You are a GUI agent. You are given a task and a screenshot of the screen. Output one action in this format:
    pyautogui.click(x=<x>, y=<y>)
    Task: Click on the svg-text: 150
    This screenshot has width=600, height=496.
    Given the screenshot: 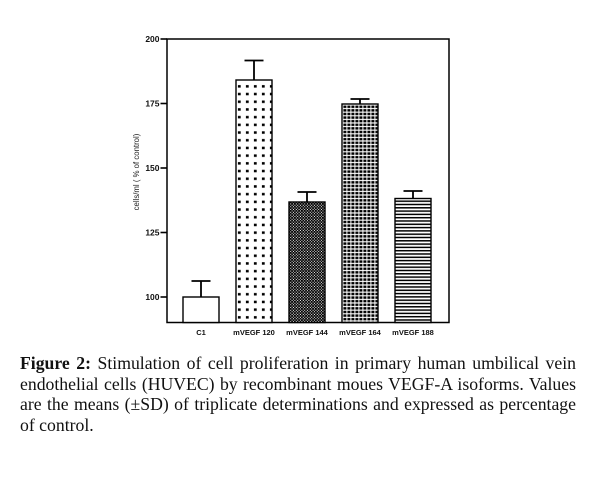 What is the action you would take?
    pyautogui.click(x=152, y=168)
    